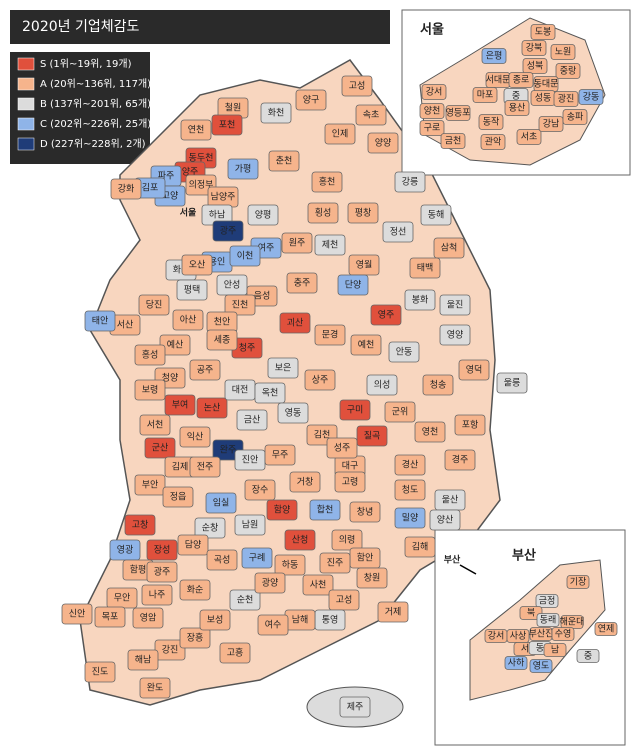 The width and height of the screenshot is (640, 753). I want to click on region-label: 합천, so click(325, 510).